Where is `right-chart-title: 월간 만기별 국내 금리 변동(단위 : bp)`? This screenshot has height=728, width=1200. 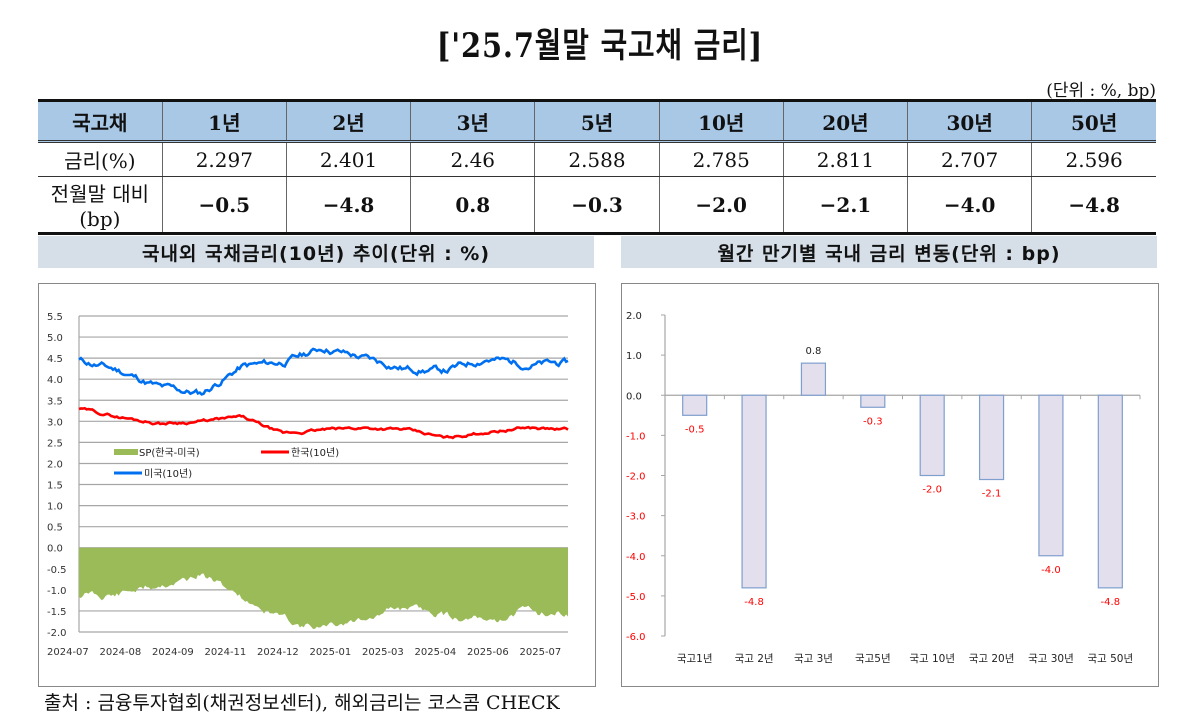 right-chart-title: 월간 만기별 국내 금리 변동(단위 : bp) is located at coordinates (889, 252).